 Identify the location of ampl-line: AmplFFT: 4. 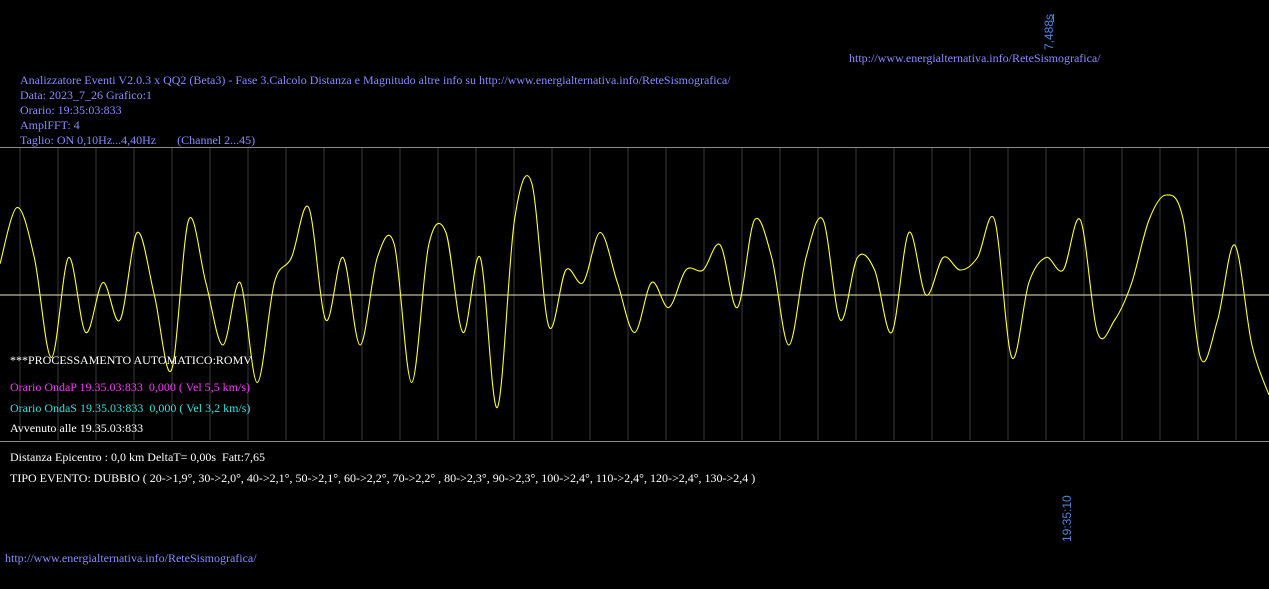
(50, 125).